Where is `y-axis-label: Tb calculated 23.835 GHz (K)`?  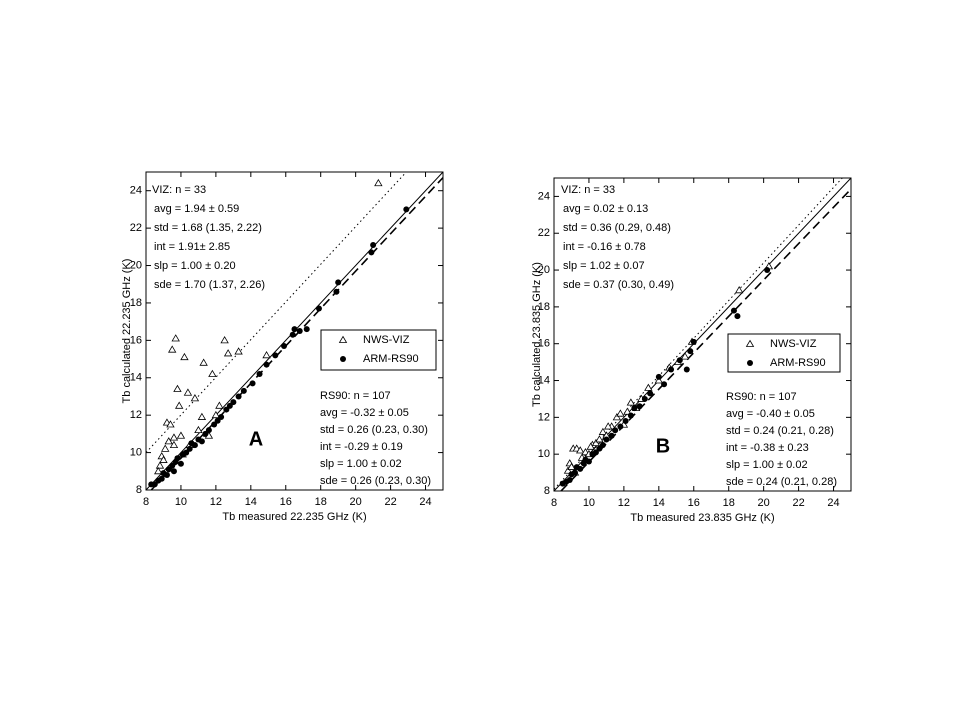 y-axis-label: Tb calculated 23.835 GHz (K) is located at coordinates (537, 334).